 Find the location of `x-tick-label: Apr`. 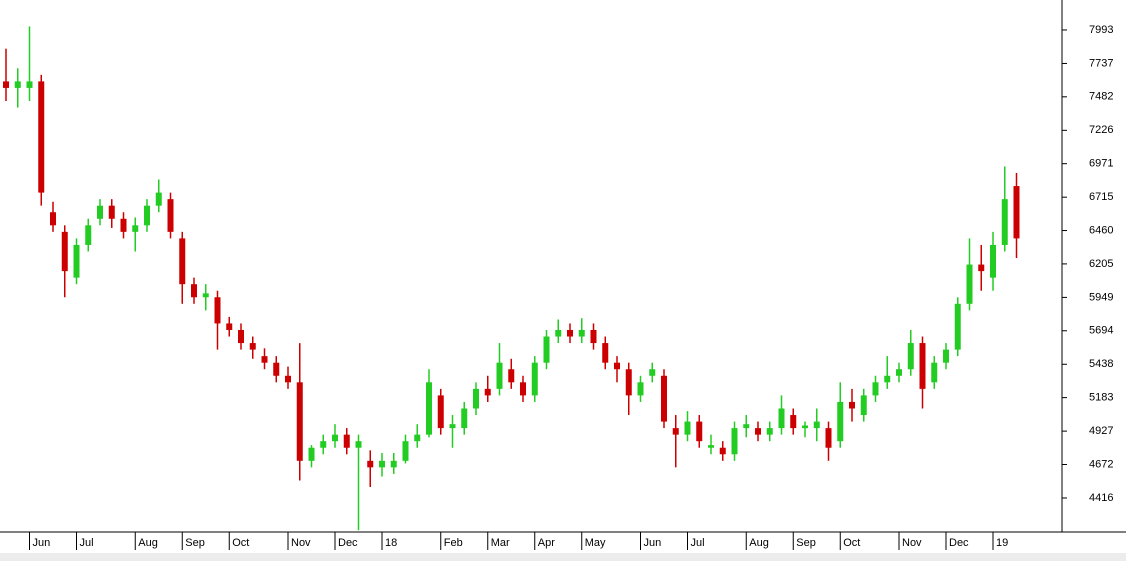

x-tick-label: Apr is located at coordinates (546, 543).